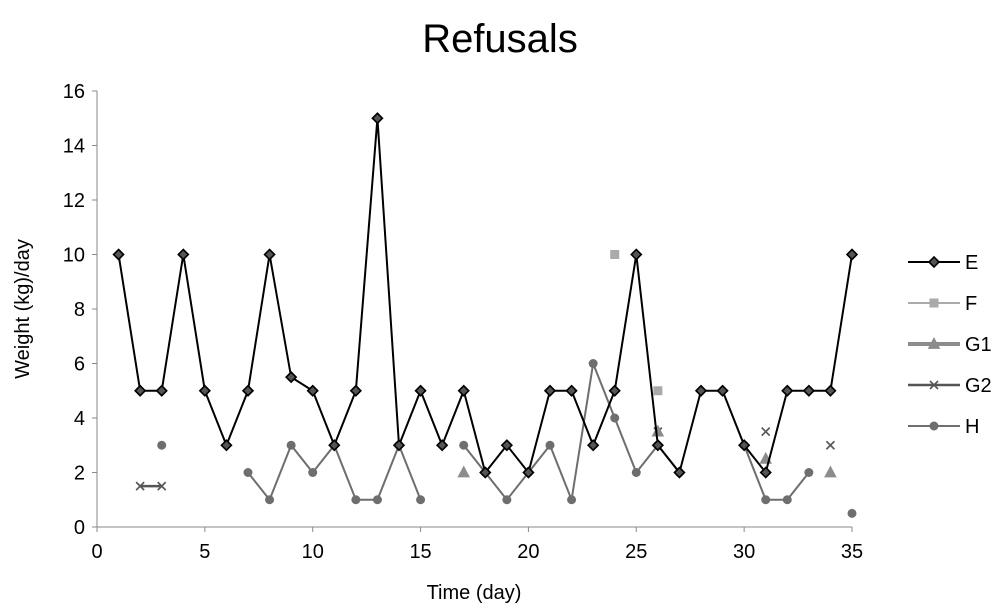 This screenshot has width=1003, height=614. What do you see at coordinates (79, 474) in the screenshot?
I see `y-tick-label: 2` at bounding box center [79, 474].